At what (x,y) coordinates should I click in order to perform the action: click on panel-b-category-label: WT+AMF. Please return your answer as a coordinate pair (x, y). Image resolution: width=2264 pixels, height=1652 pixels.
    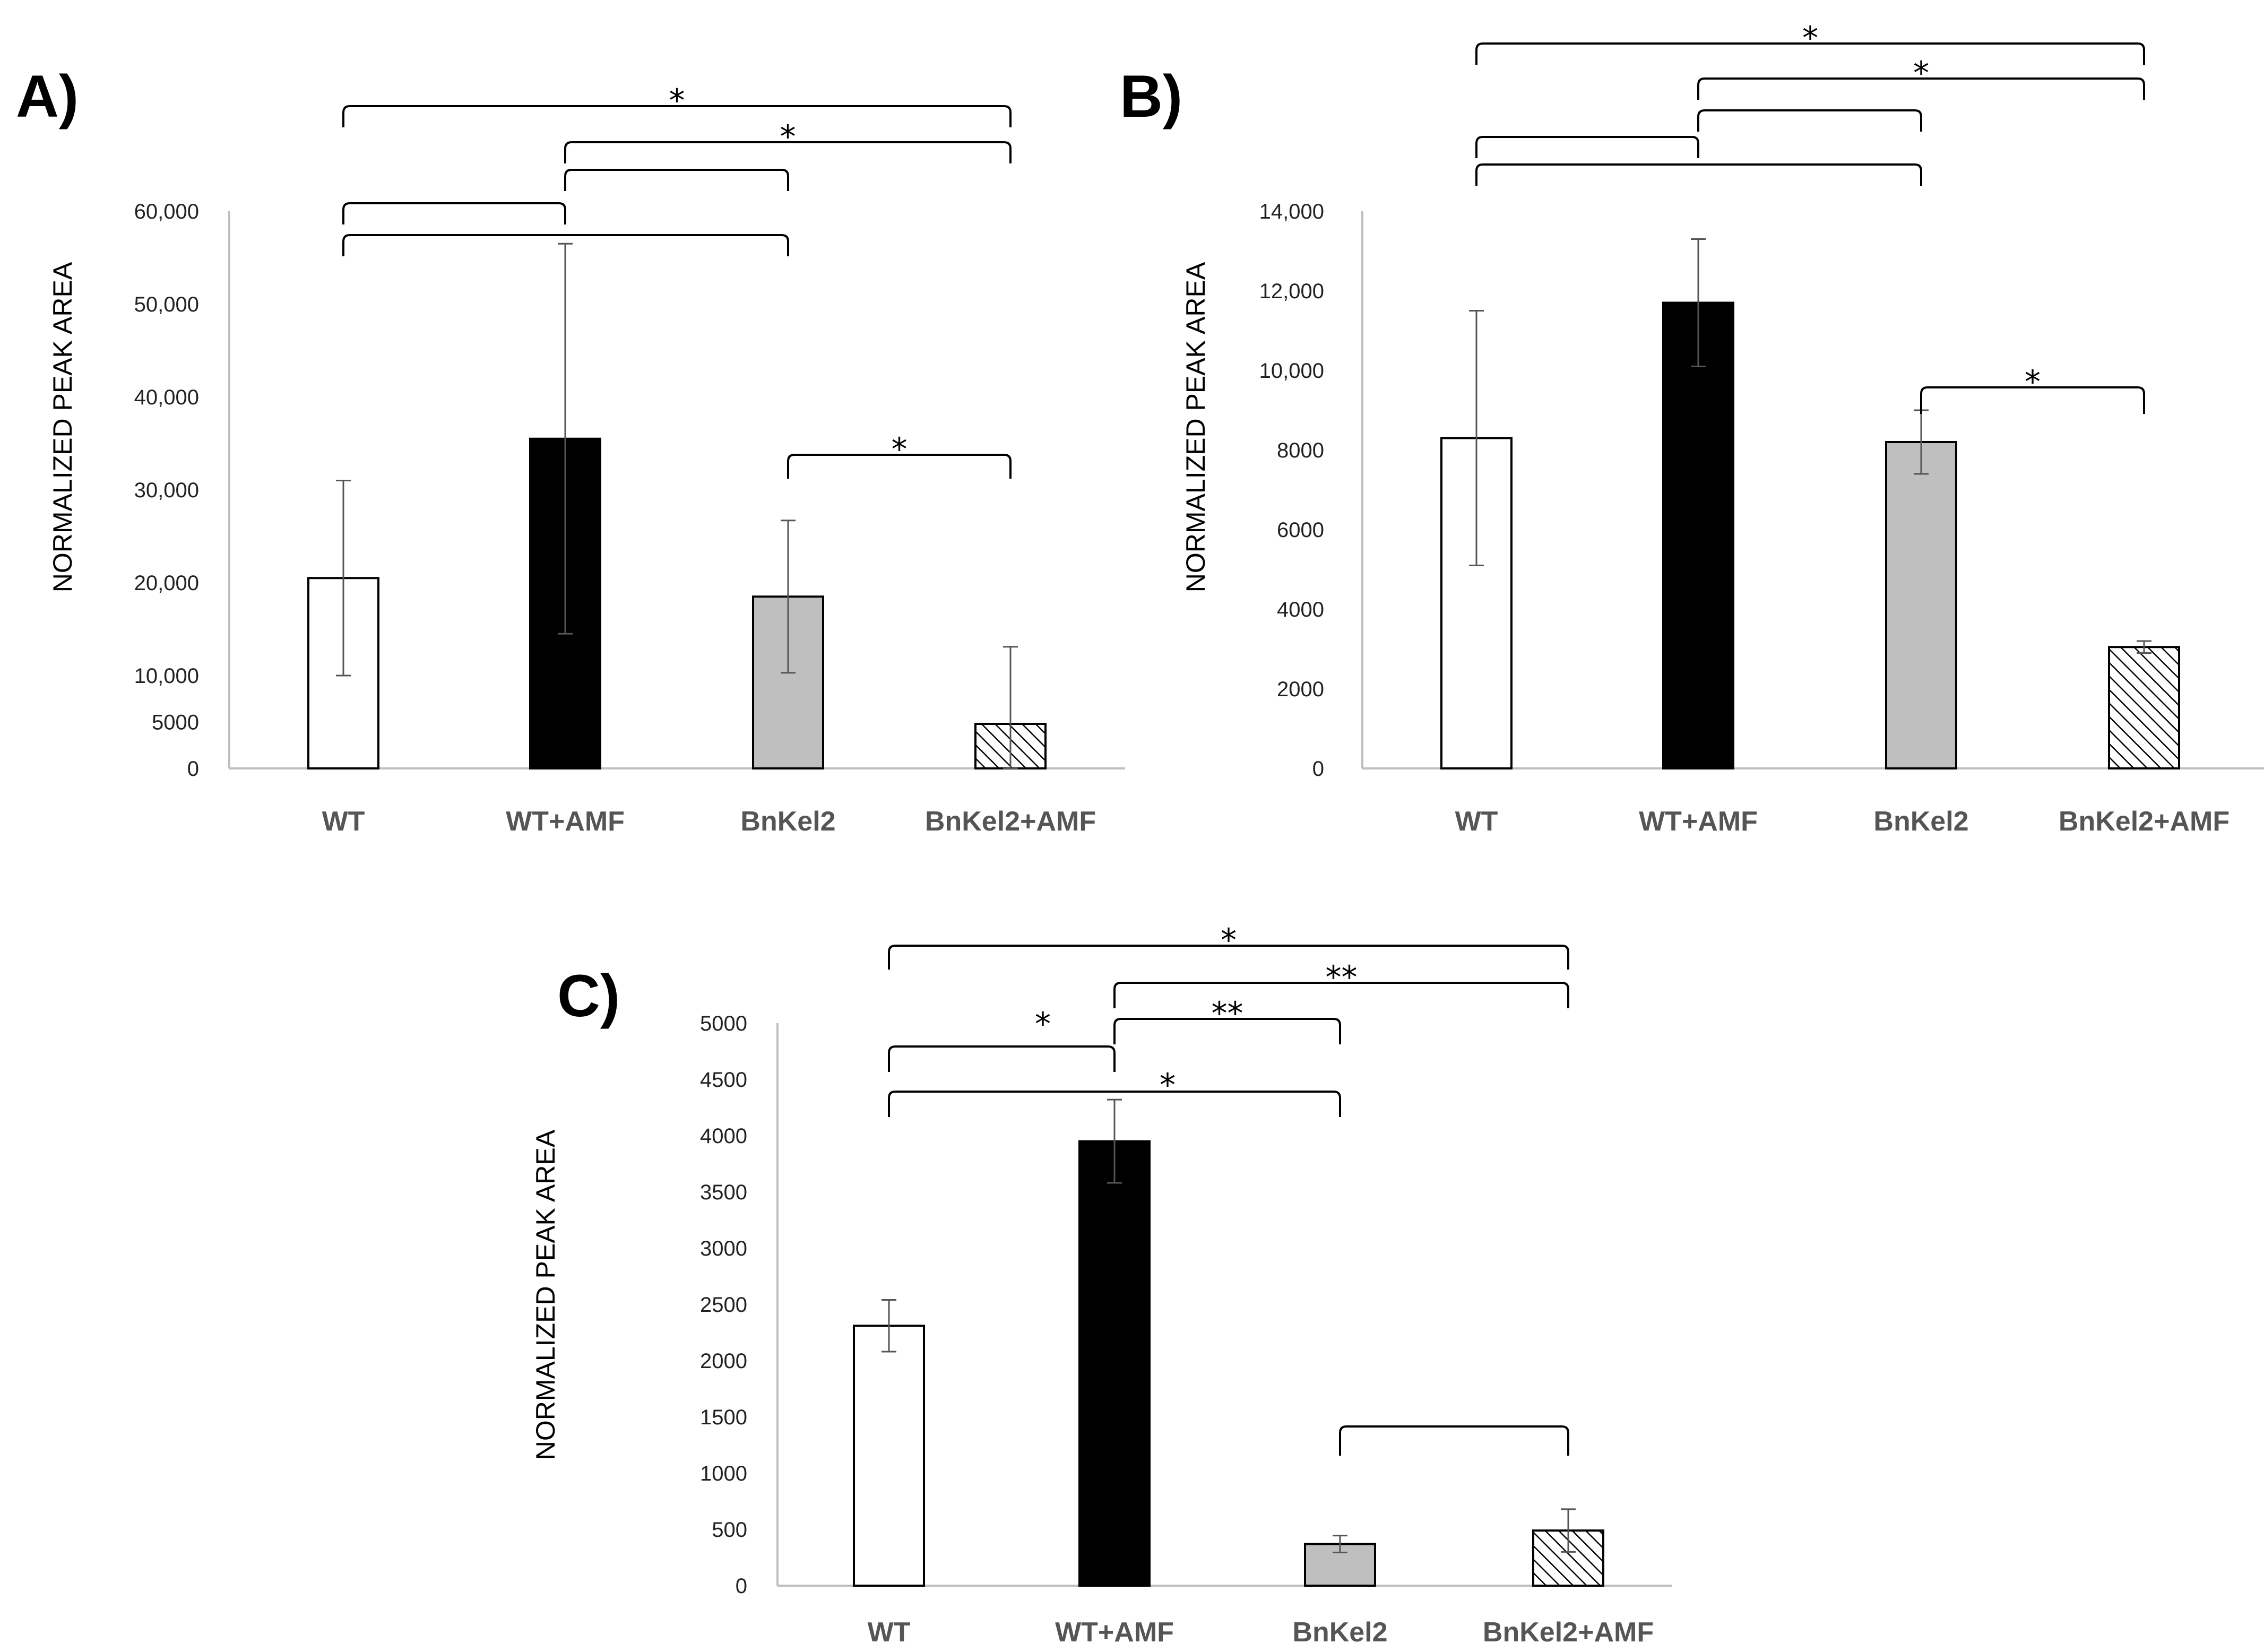
    Looking at the image, I should click on (1699, 821).